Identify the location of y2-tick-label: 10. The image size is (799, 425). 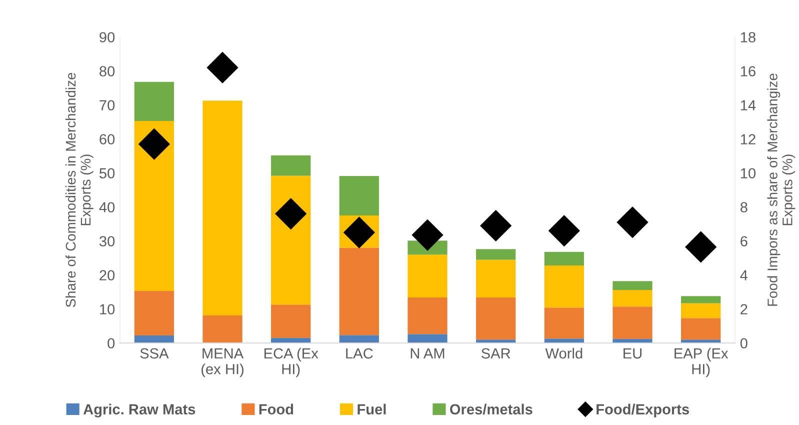
(748, 173).